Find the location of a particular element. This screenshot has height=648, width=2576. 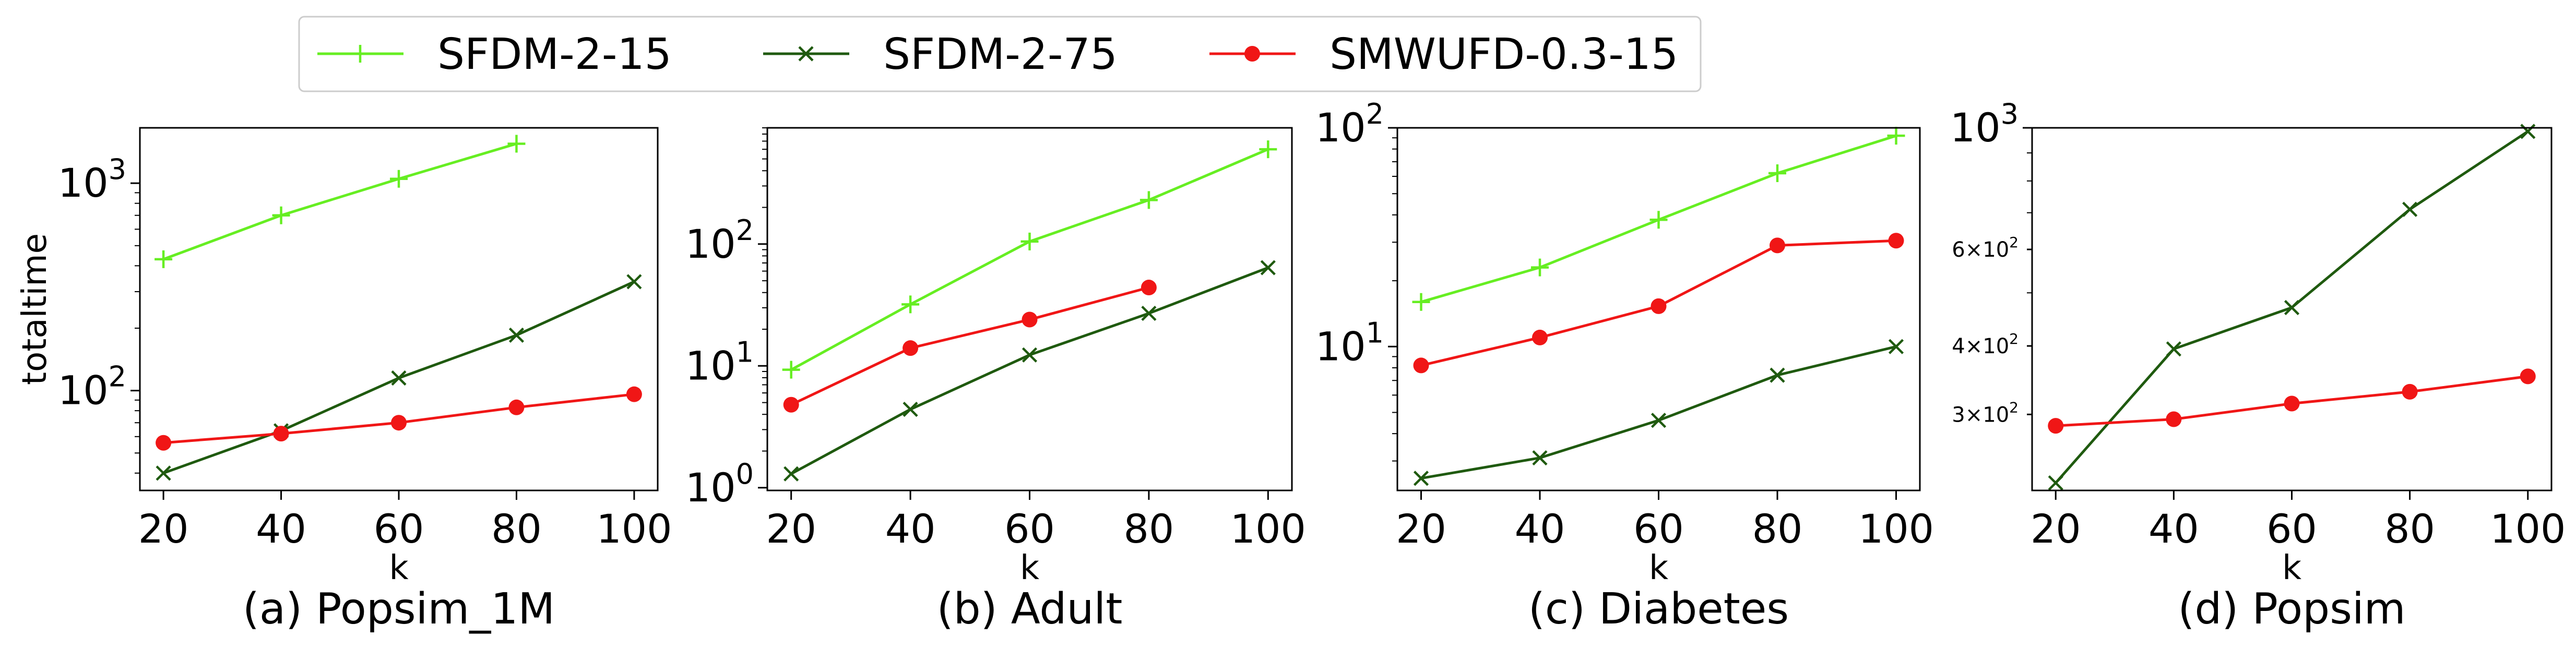

legend-entry: SFDM-2-75 is located at coordinates (940, 54).